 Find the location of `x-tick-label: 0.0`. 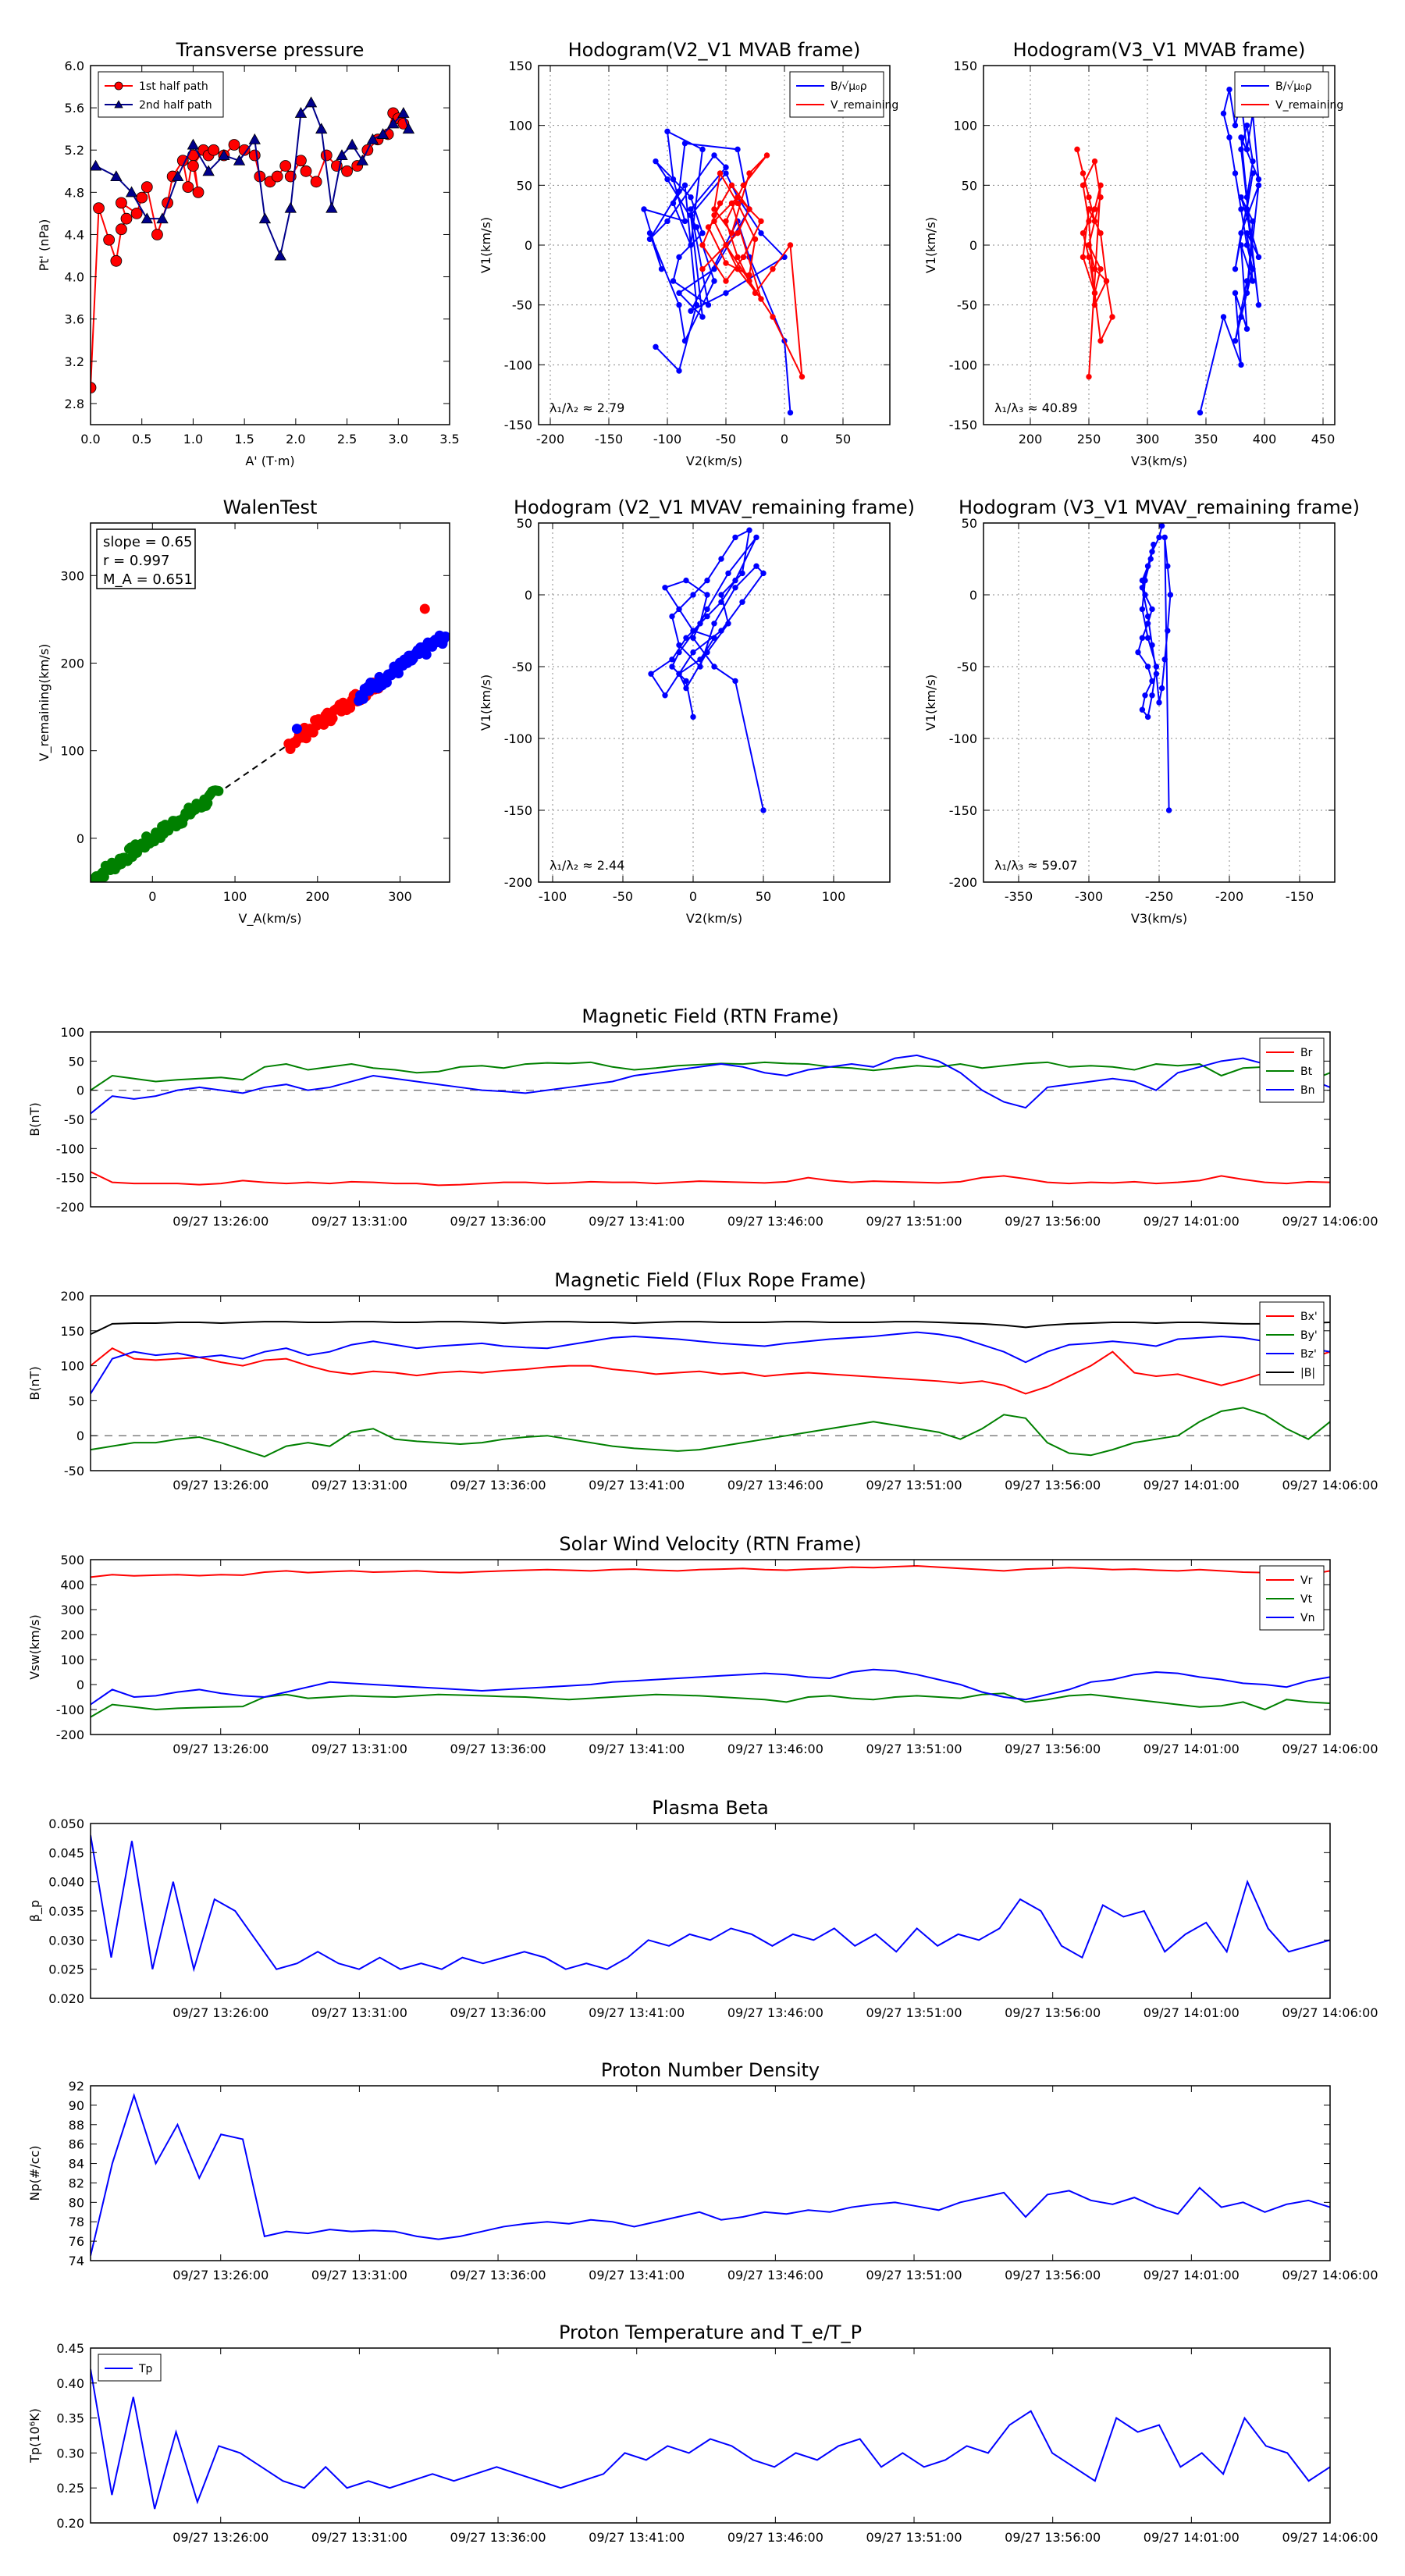

x-tick-label: 0.0 is located at coordinates (90, 439).